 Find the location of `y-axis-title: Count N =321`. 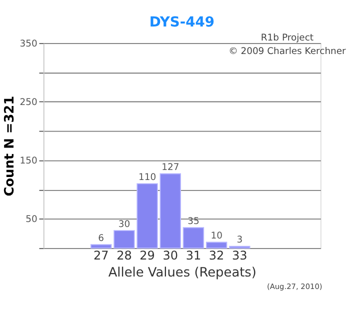

y-axis-title: Count N =321 is located at coordinates (10, 146).